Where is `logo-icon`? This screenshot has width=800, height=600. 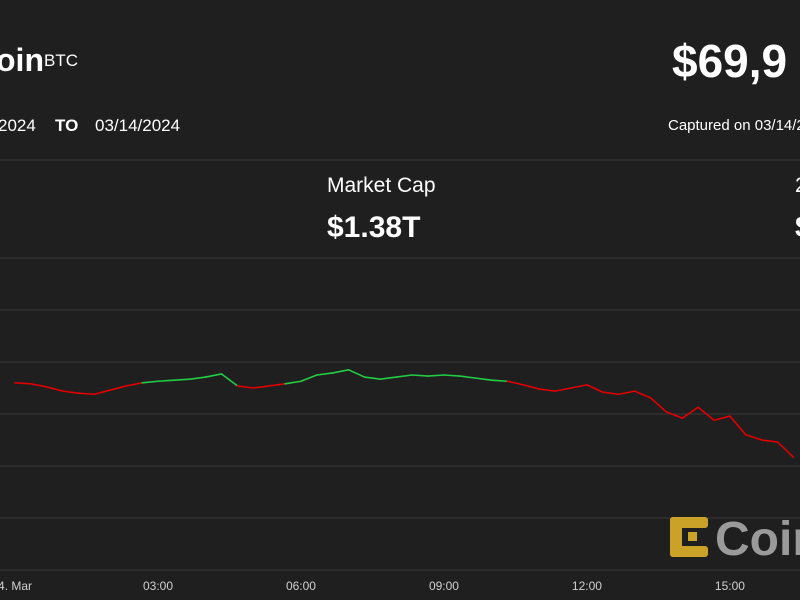
logo-icon is located at coordinates (689, 537).